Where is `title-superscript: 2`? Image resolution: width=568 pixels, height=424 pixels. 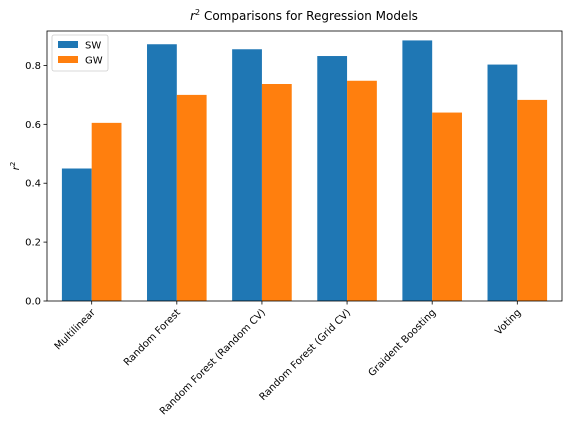
title-superscript: 2 is located at coordinates (197, 12).